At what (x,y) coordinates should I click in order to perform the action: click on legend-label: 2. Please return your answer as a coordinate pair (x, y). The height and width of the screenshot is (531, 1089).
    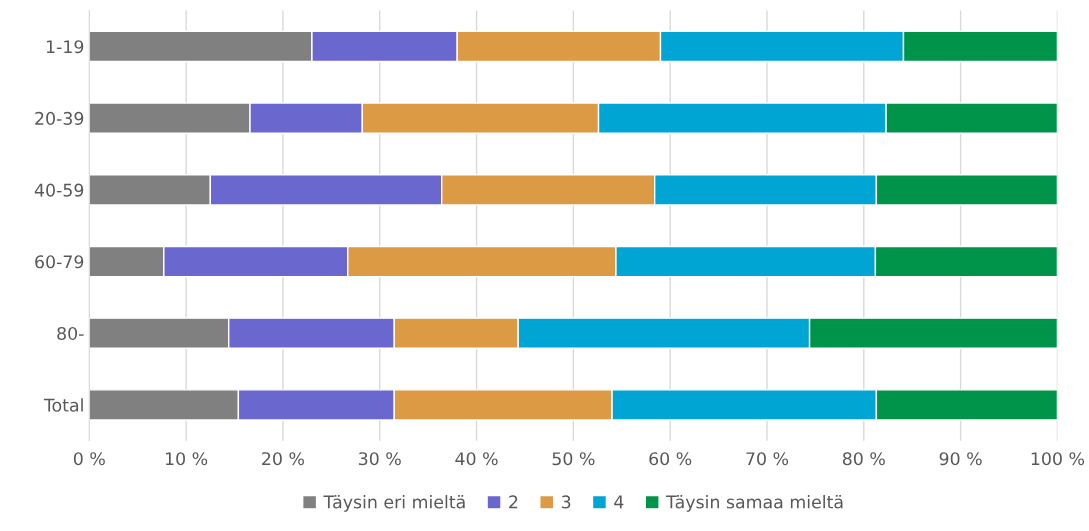
    Looking at the image, I should click on (513, 502).